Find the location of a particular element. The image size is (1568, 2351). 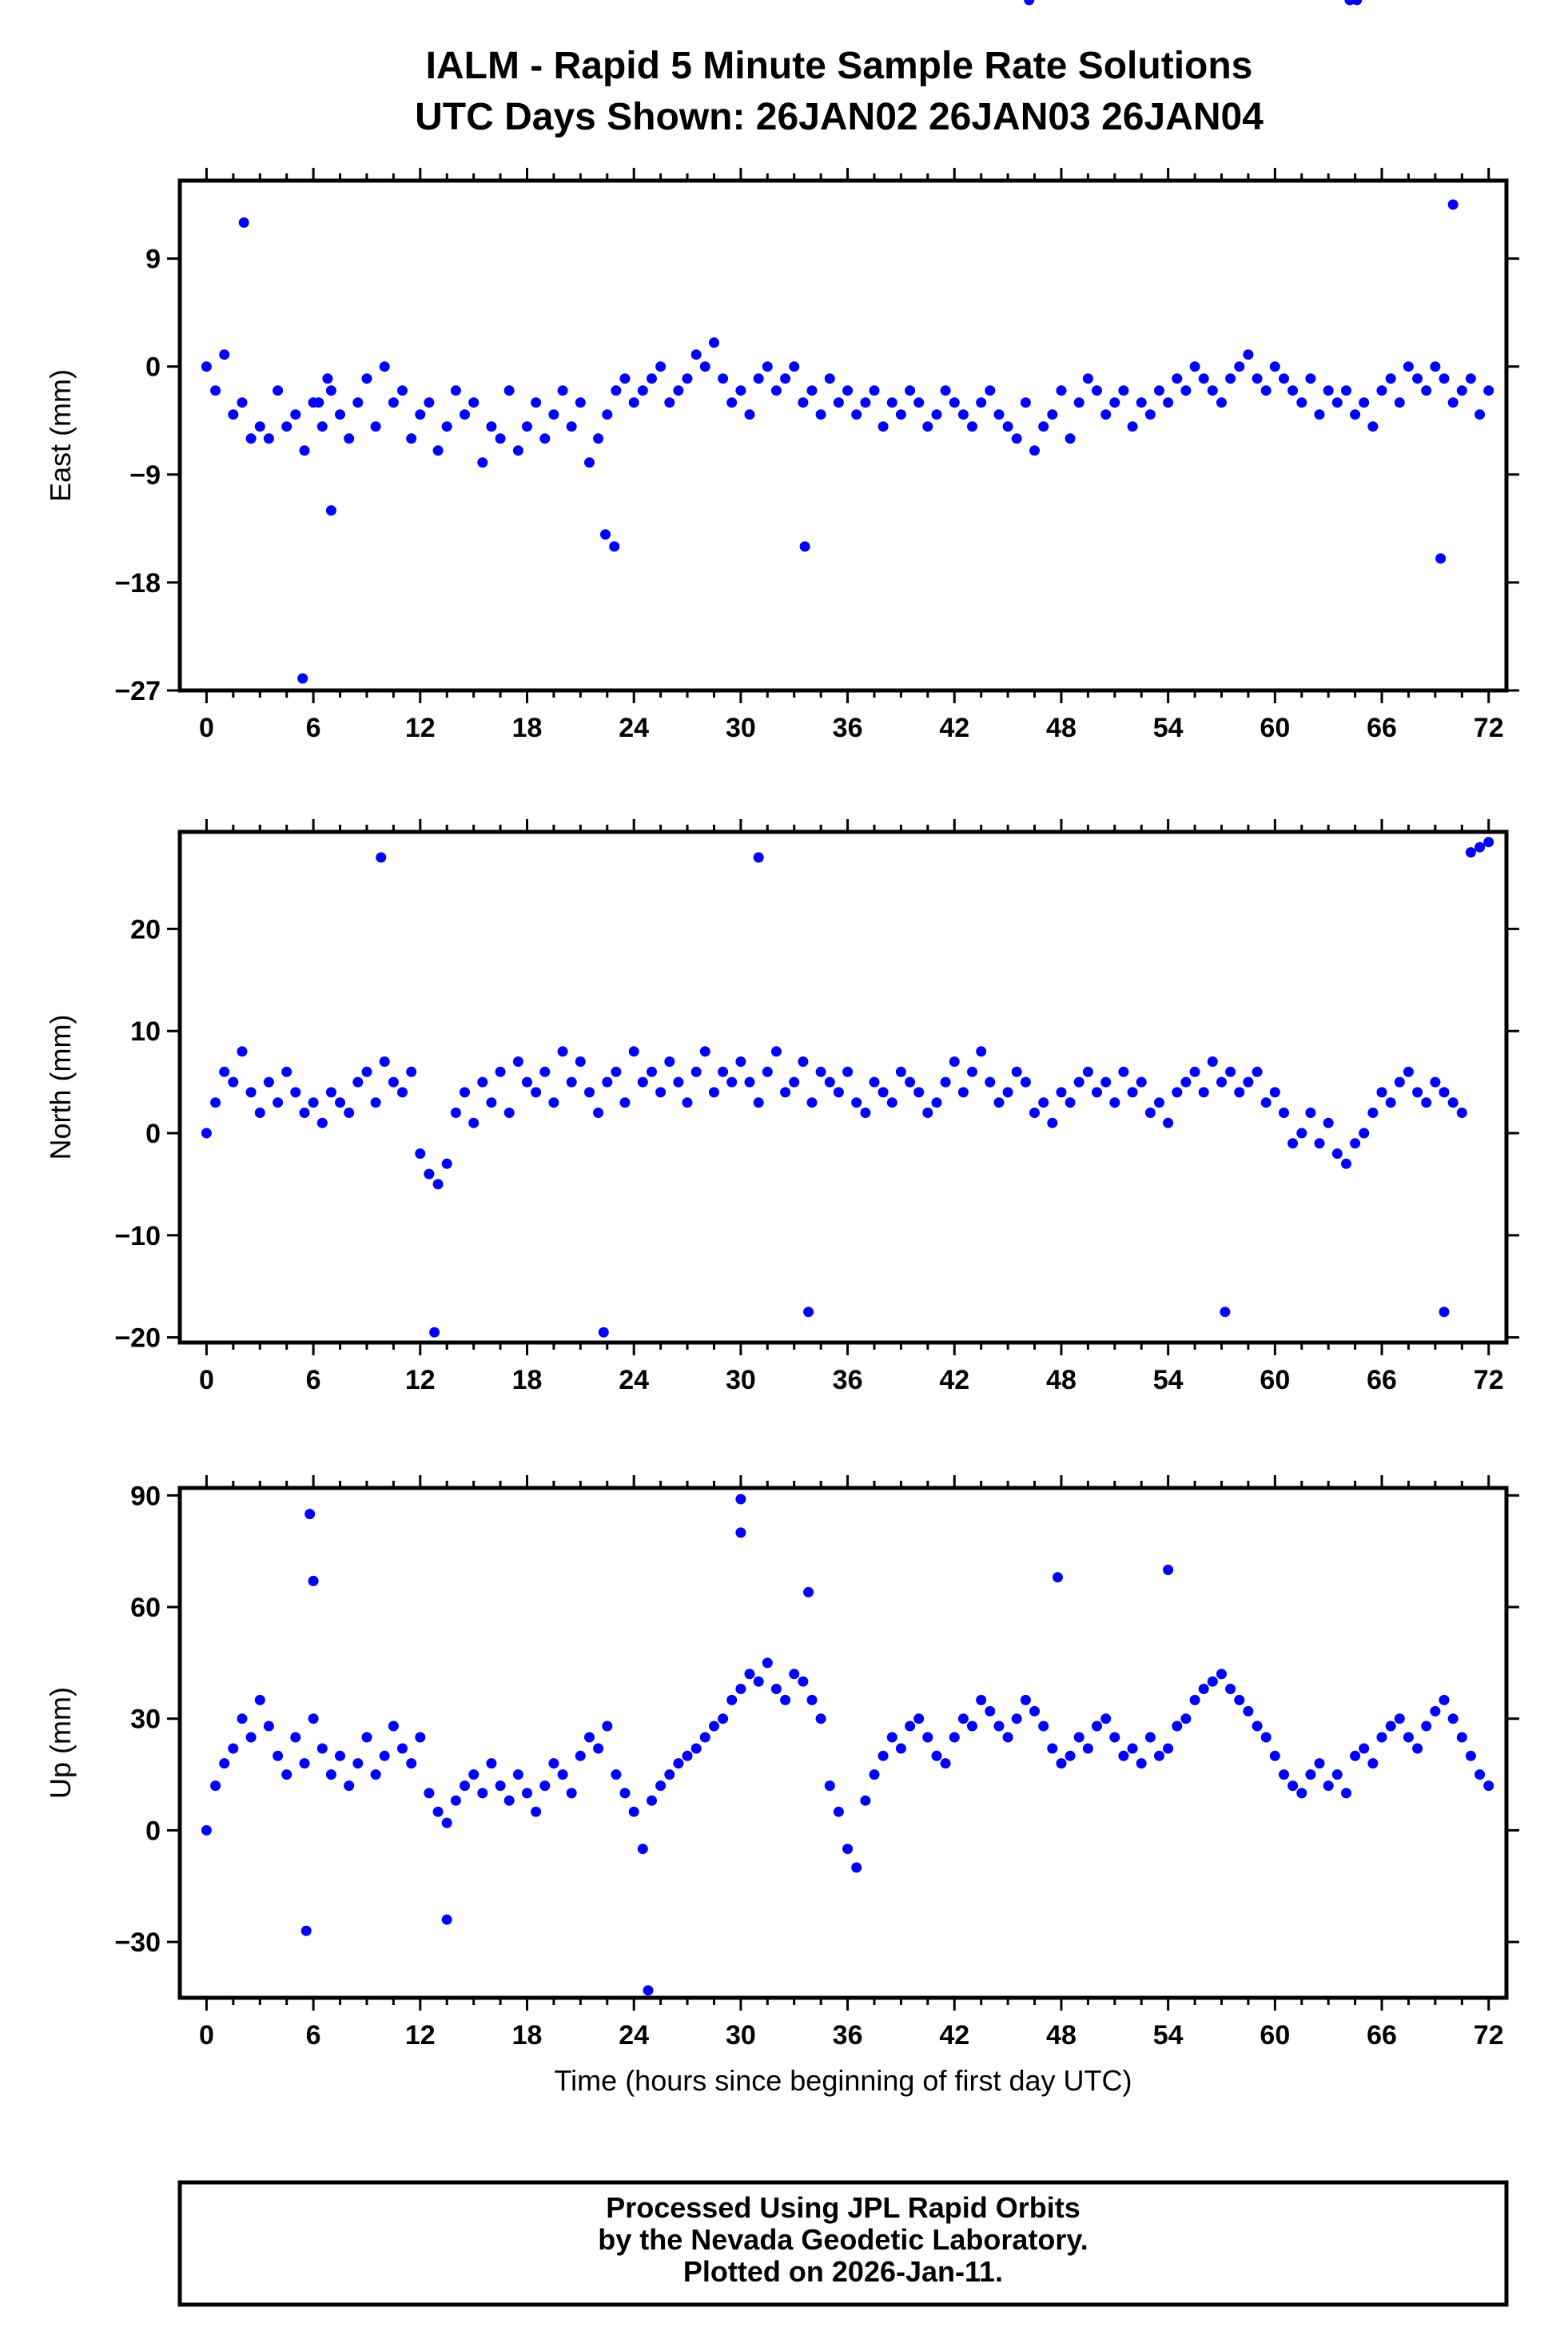

up-x-tick-label: 12 is located at coordinates (420, 2035).